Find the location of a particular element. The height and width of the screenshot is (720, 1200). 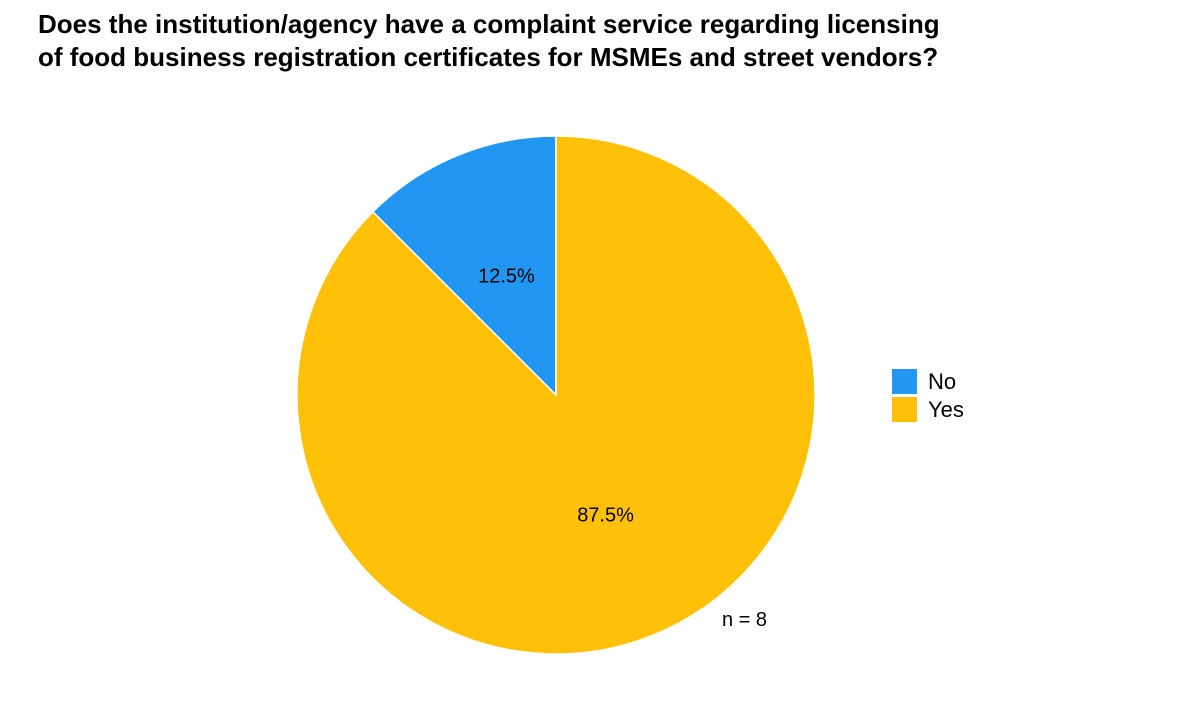

pie-slice-labels: 12.5% 87.5% is located at coordinates (556, 395).